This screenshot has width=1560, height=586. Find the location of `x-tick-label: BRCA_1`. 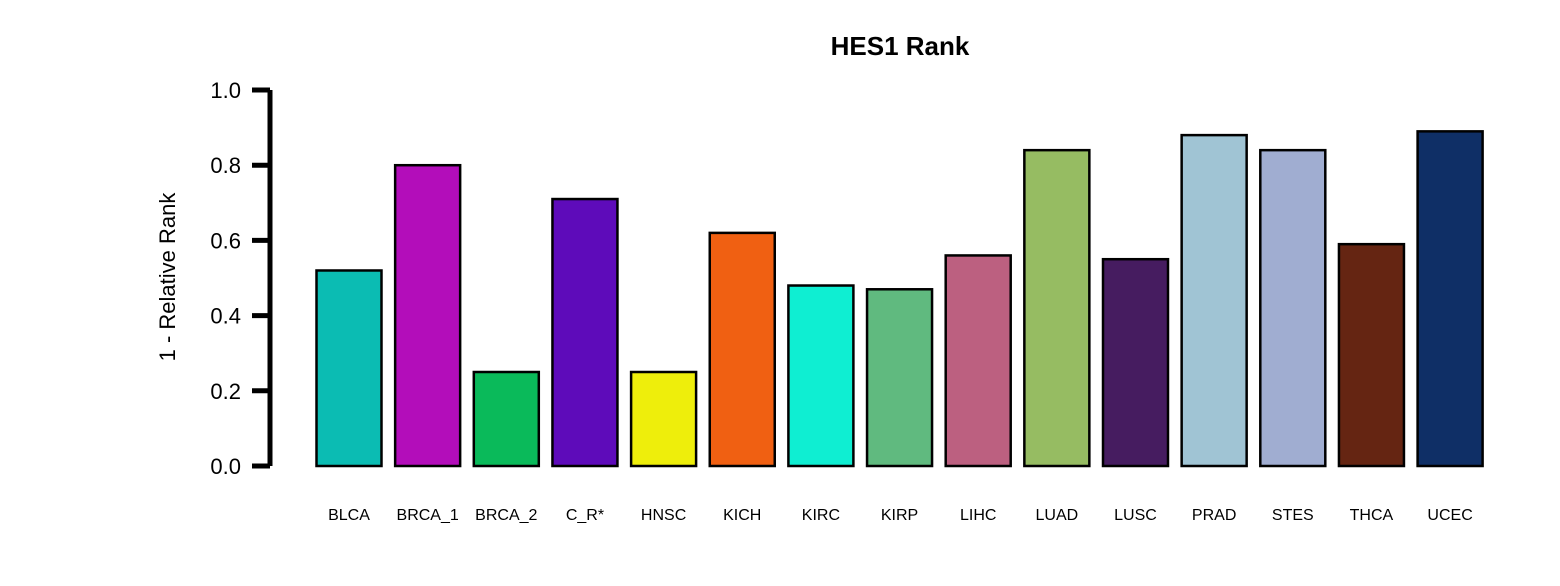

x-tick-label: BRCA_1 is located at coordinates (428, 515).